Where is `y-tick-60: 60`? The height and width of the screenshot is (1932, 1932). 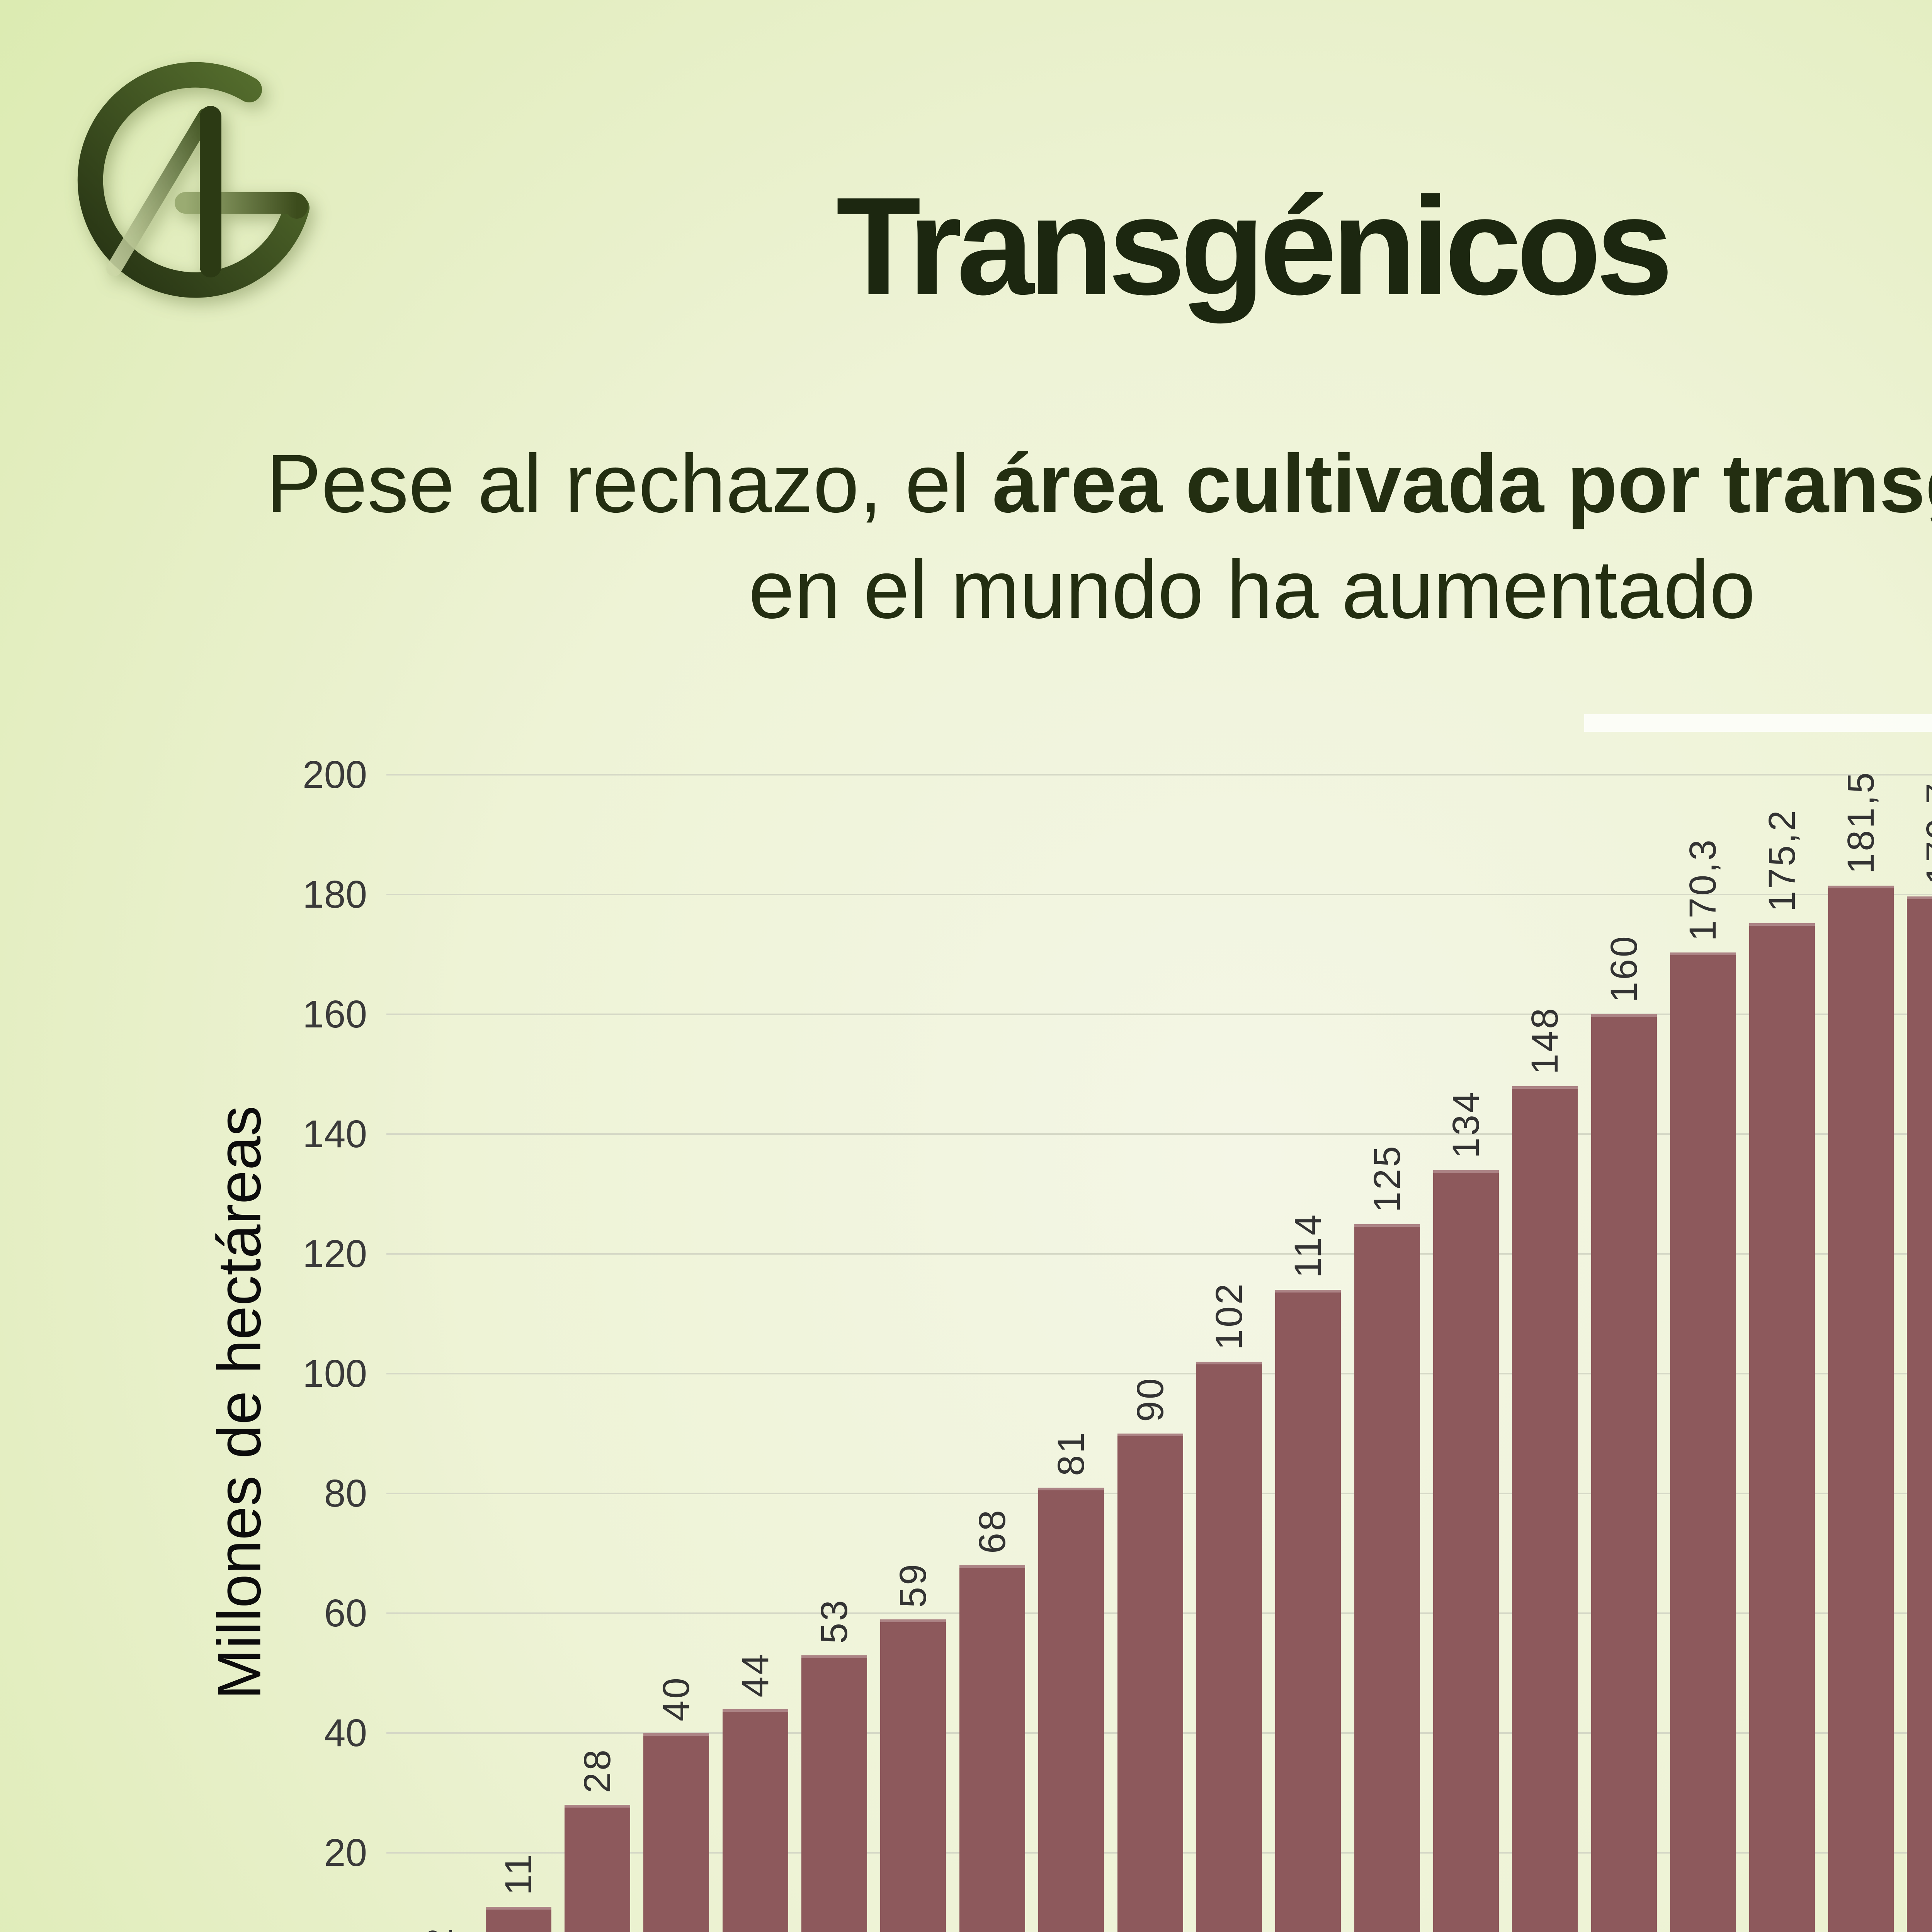
y-tick-60: 60 is located at coordinates (346, 1614).